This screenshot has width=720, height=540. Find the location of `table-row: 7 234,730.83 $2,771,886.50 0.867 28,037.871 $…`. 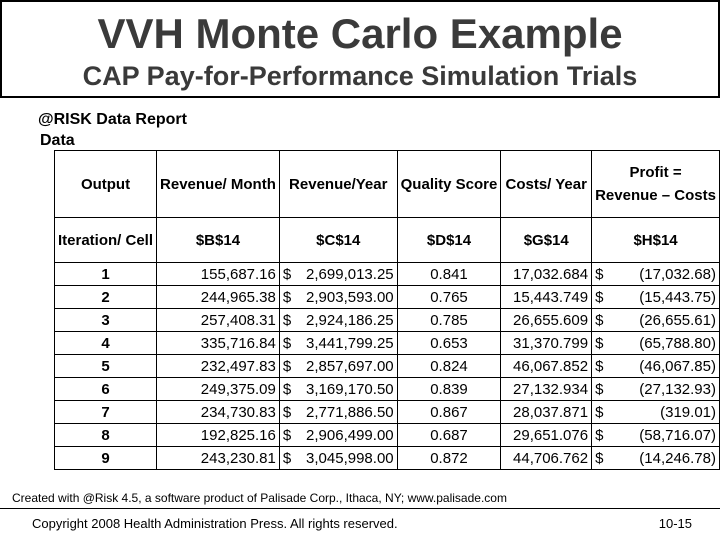

table-row: 7 234,730.83 $2,771,886.50 0.867 28,037.871 $… is located at coordinates (386, 412).